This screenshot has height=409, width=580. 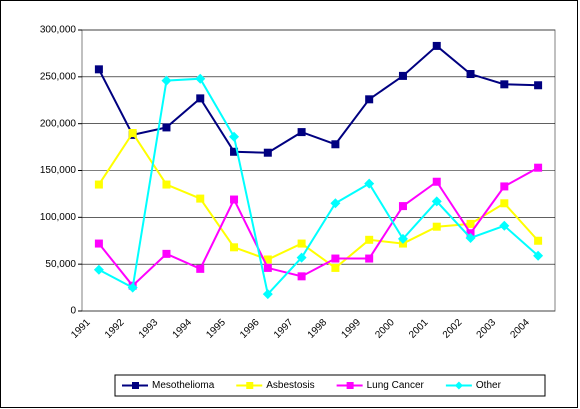 I want to click on legend-label: Lung Cancer, so click(x=396, y=385).